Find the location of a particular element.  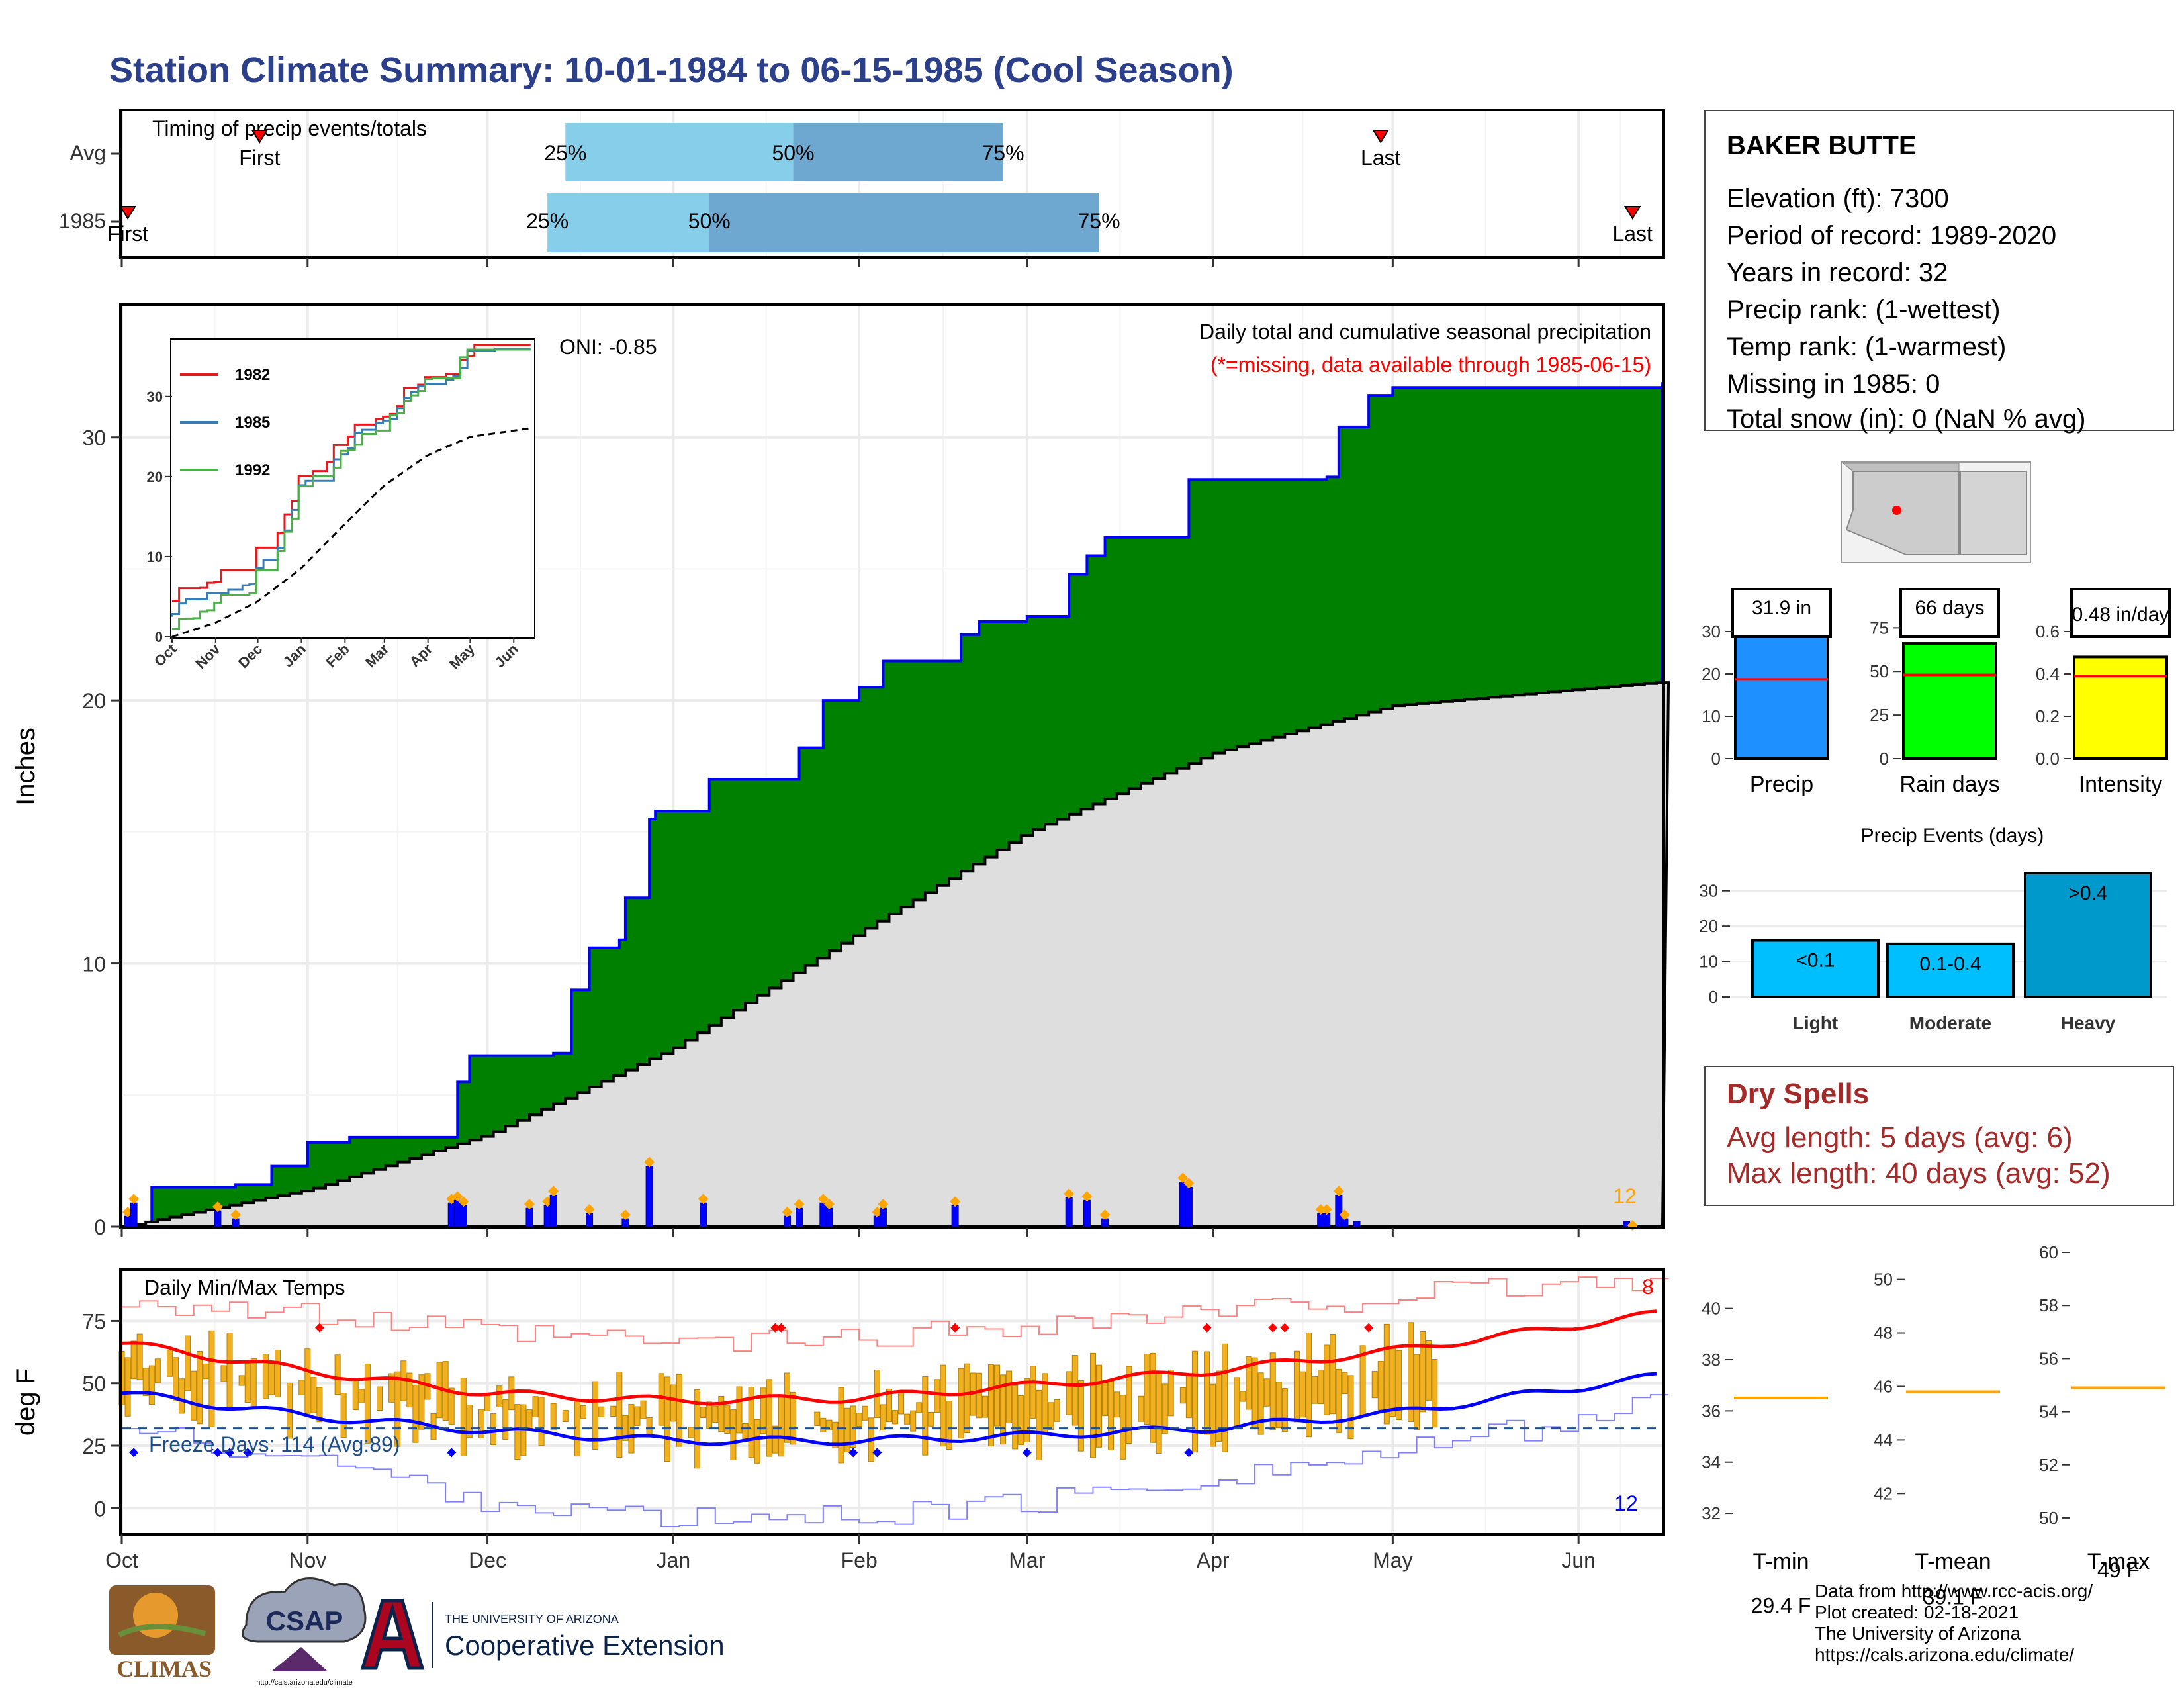

precip-events-bars: 0 10 20 30 <0.1 Light 0.1-0.4 Moderate >0.4 Heavy is located at coordinates (1933, 948).